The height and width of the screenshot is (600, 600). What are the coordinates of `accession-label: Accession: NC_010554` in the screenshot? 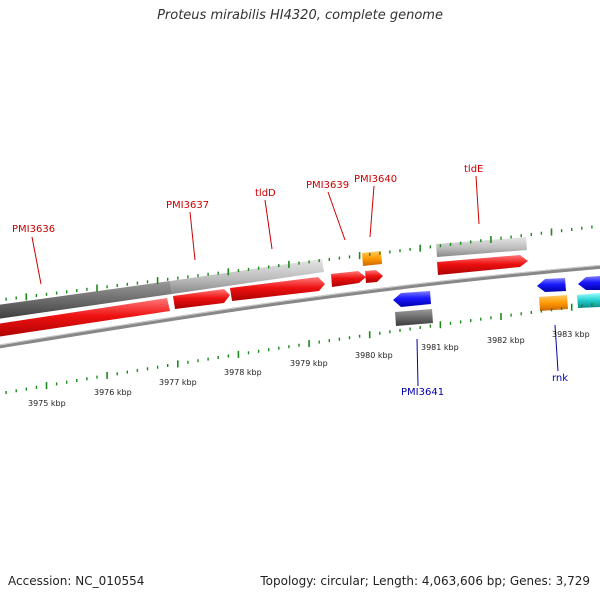 It's located at (76, 581).